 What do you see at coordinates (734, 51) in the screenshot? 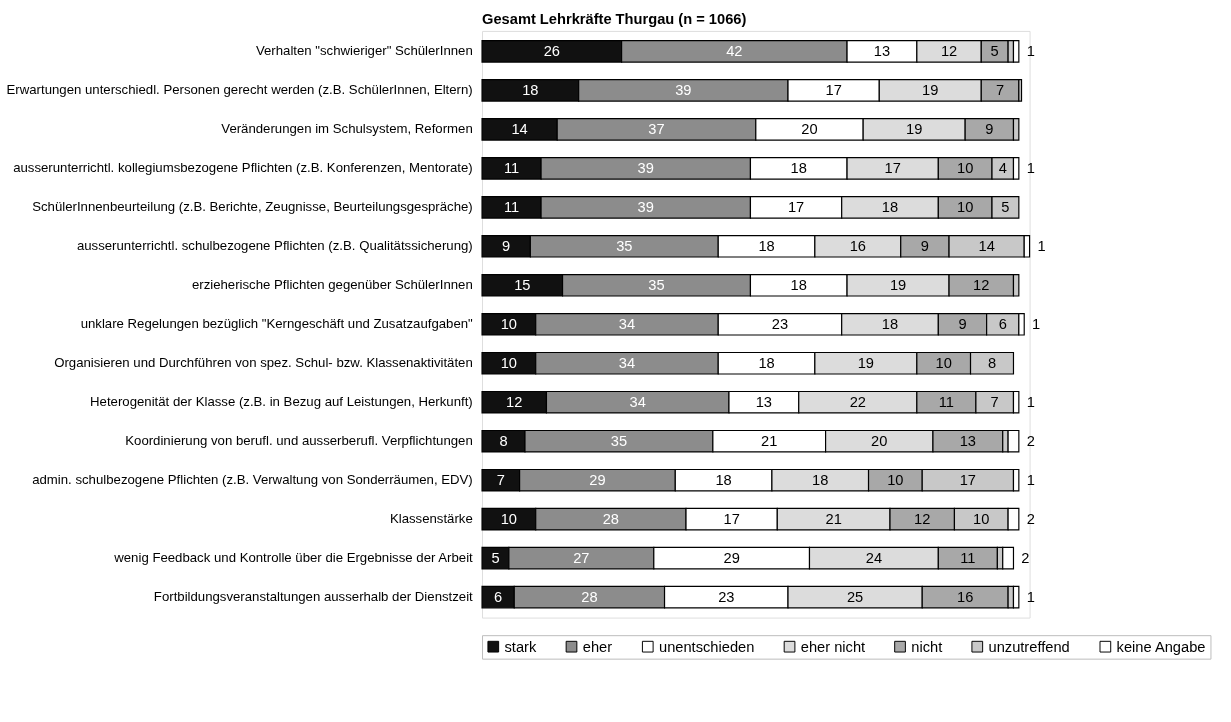
I see `data-label: 42` at bounding box center [734, 51].